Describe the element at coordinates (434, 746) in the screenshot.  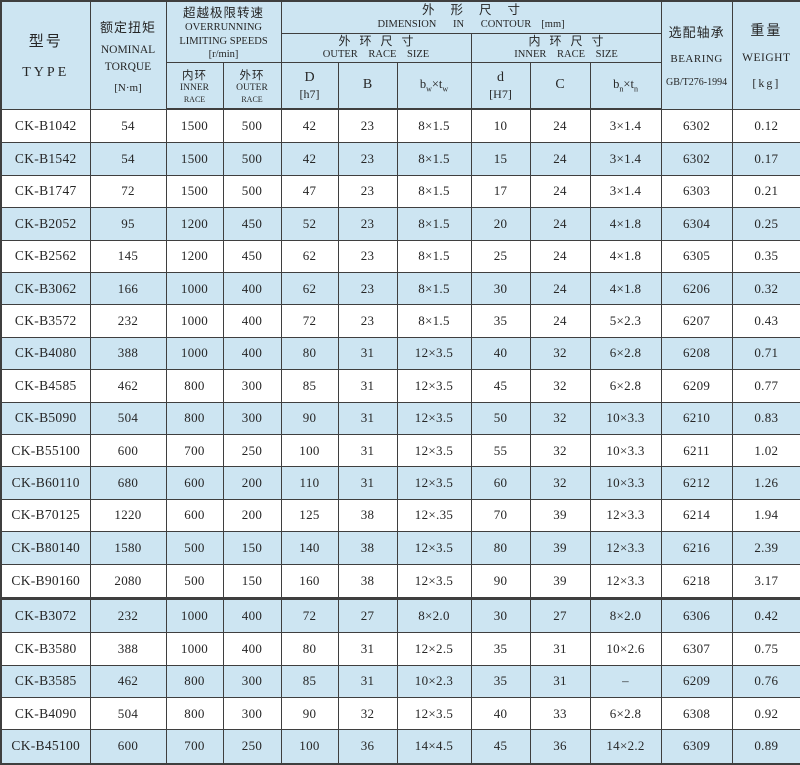
I see `value-cell: 14×4.5` at that location.